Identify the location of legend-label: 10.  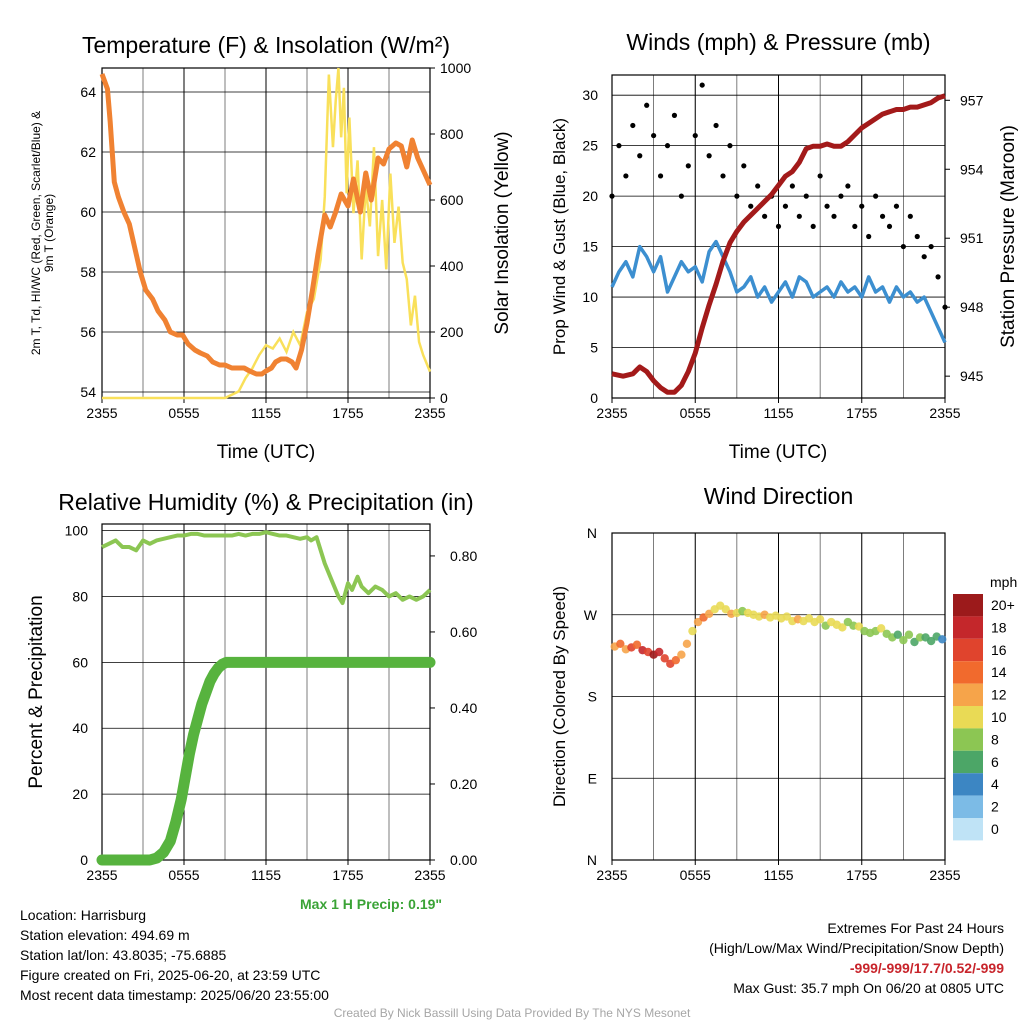
(999, 717).